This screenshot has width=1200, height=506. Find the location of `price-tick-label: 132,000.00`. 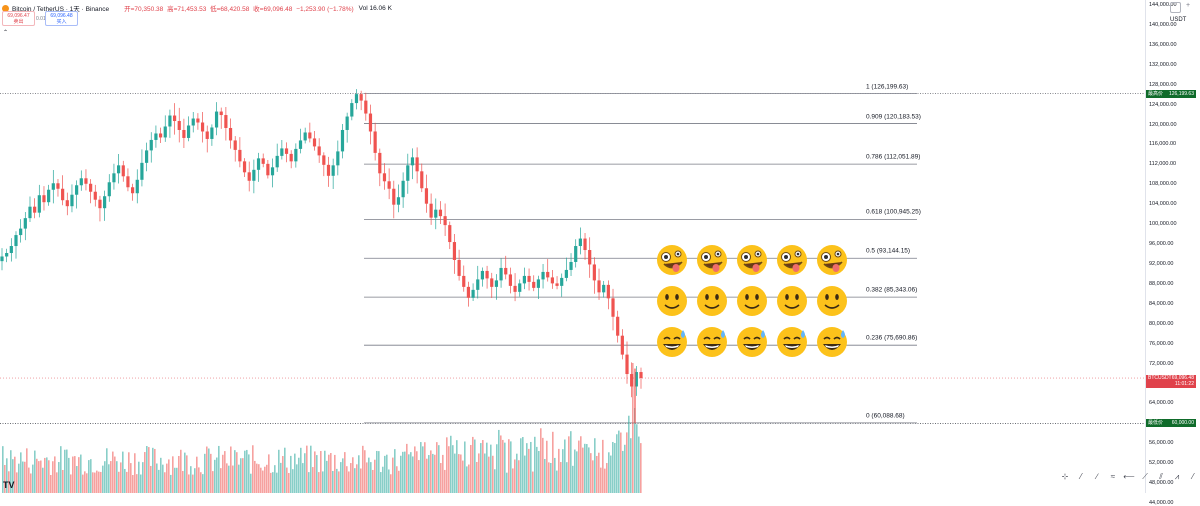

price-tick-label: 132,000.00 is located at coordinates (1163, 64).